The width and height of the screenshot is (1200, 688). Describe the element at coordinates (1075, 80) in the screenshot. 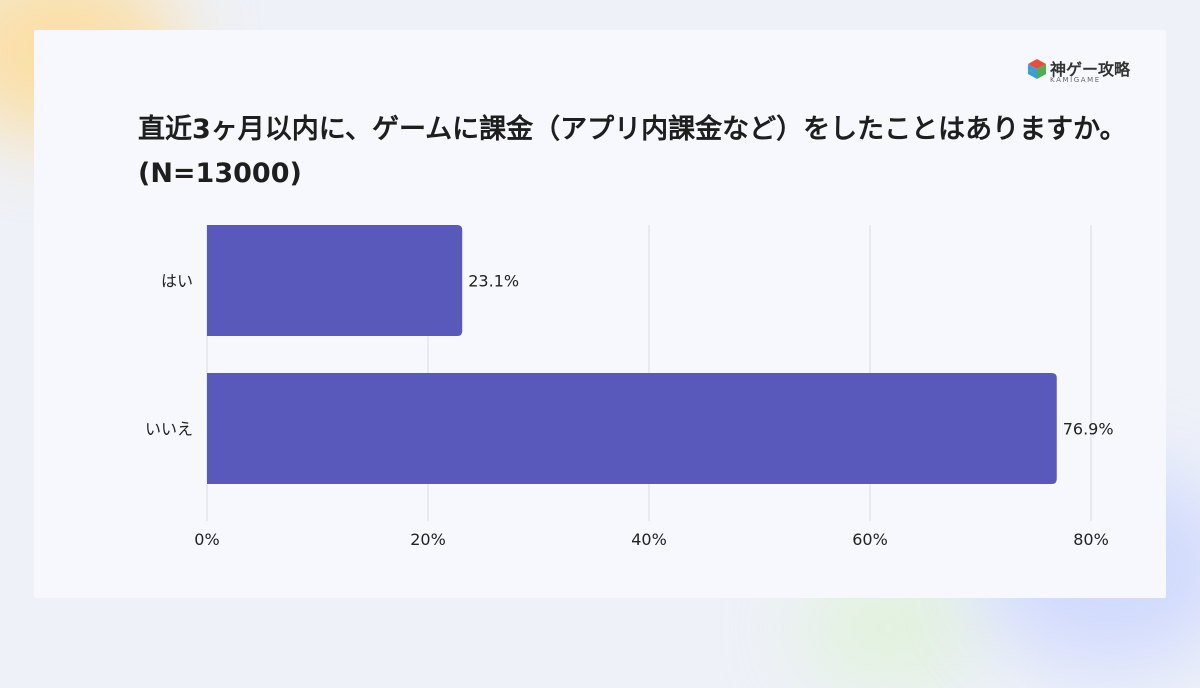

I see `brand-subtitle: KAMIGAME` at that location.